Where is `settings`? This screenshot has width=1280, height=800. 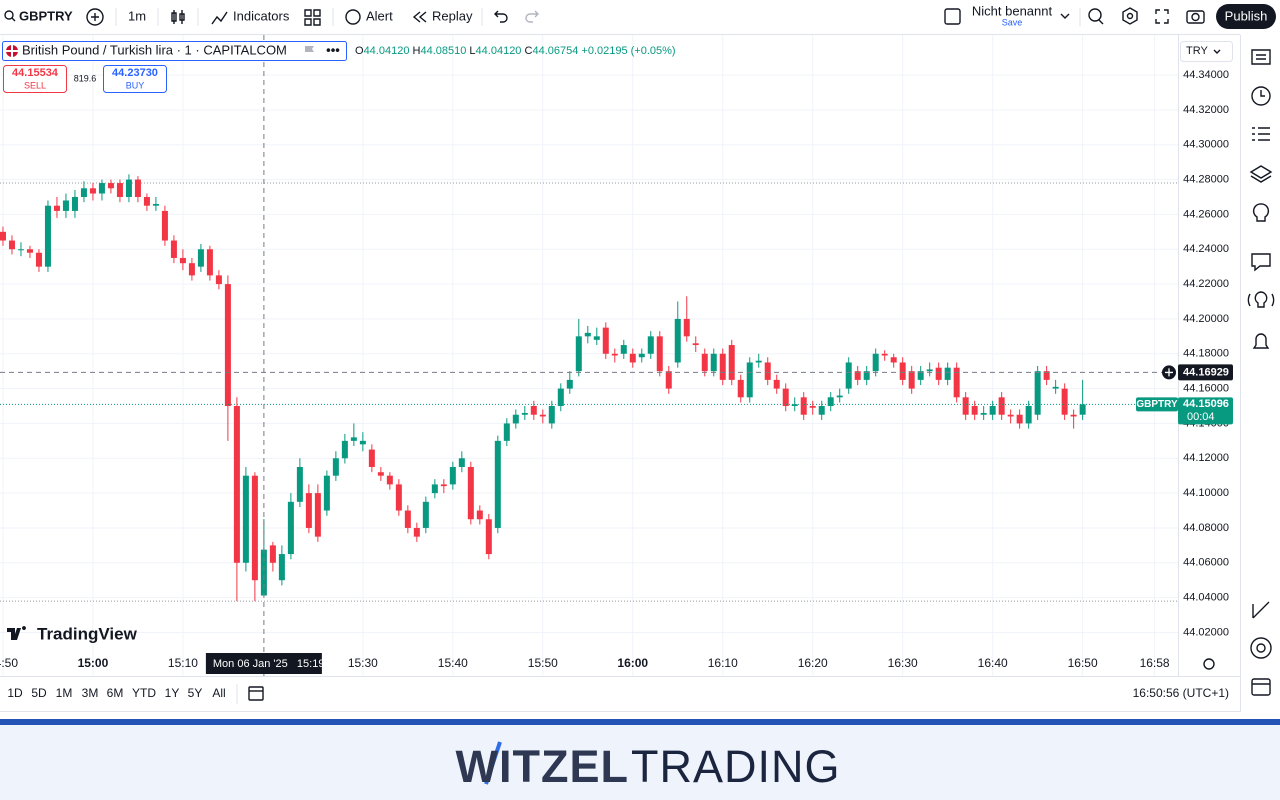
settings is located at coordinates (1130, 16).